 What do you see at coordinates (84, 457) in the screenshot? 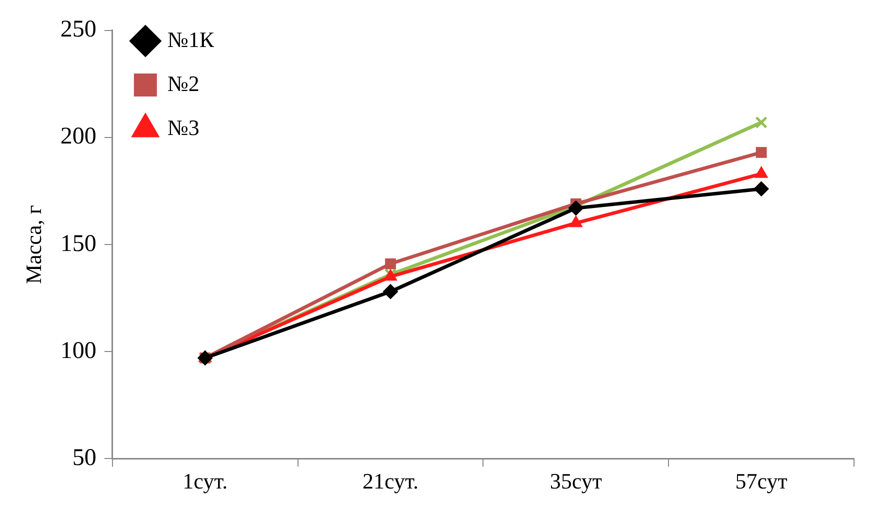
I see `y-tick-label: 50` at bounding box center [84, 457].